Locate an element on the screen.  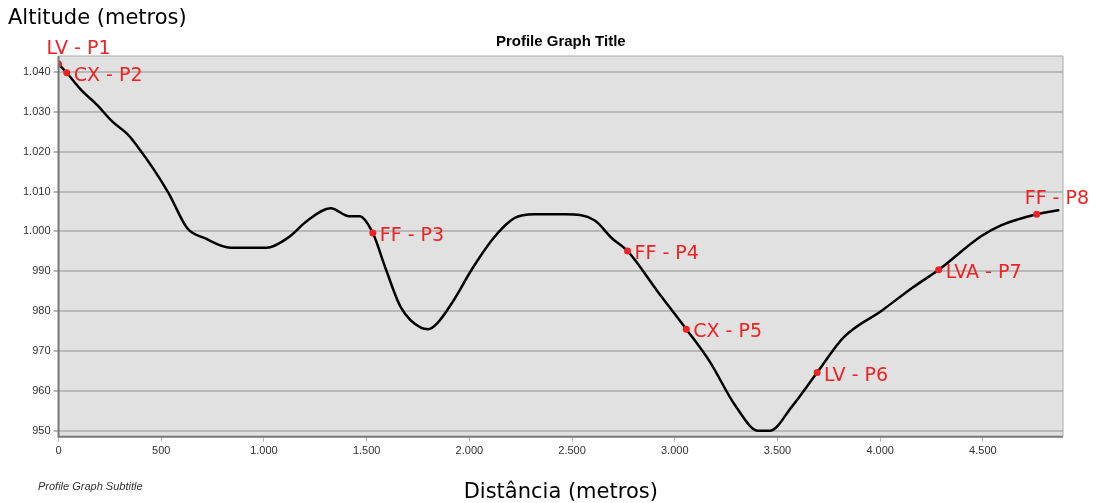
x-tick-label: 3.000 is located at coordinates (675, 450).